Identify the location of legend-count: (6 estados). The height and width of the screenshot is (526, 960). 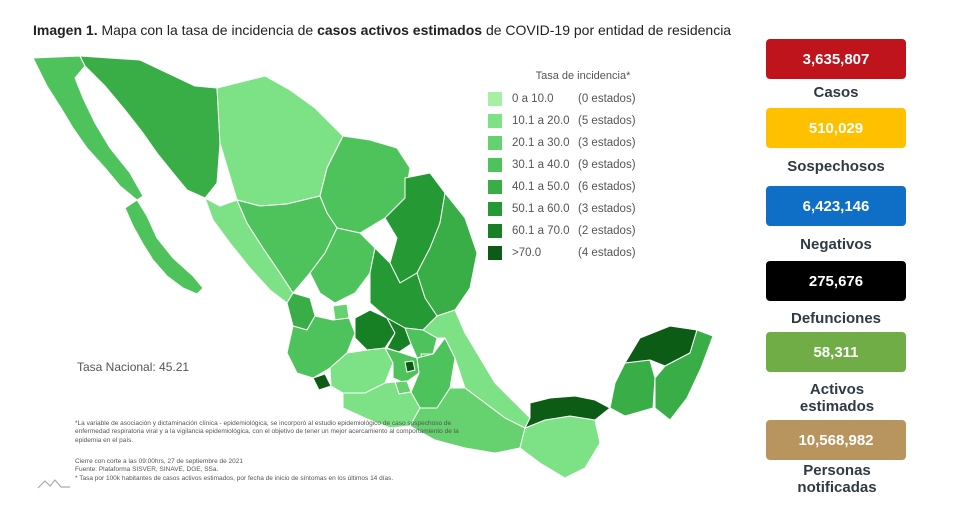
(607, 187).